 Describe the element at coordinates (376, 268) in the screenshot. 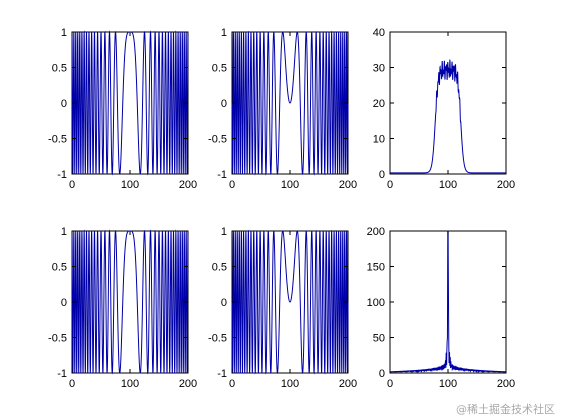

I see `y-tick-label: 150` at that location.